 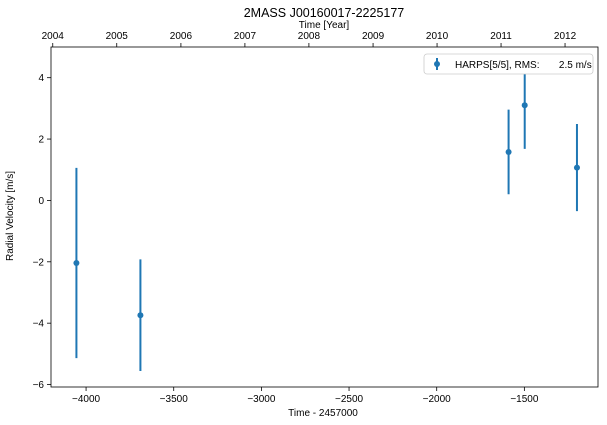 What do you see at coordinates (349, 399) in the screenshot?
I see `x-tick-label: −2500` at bounding box center [349, 399].